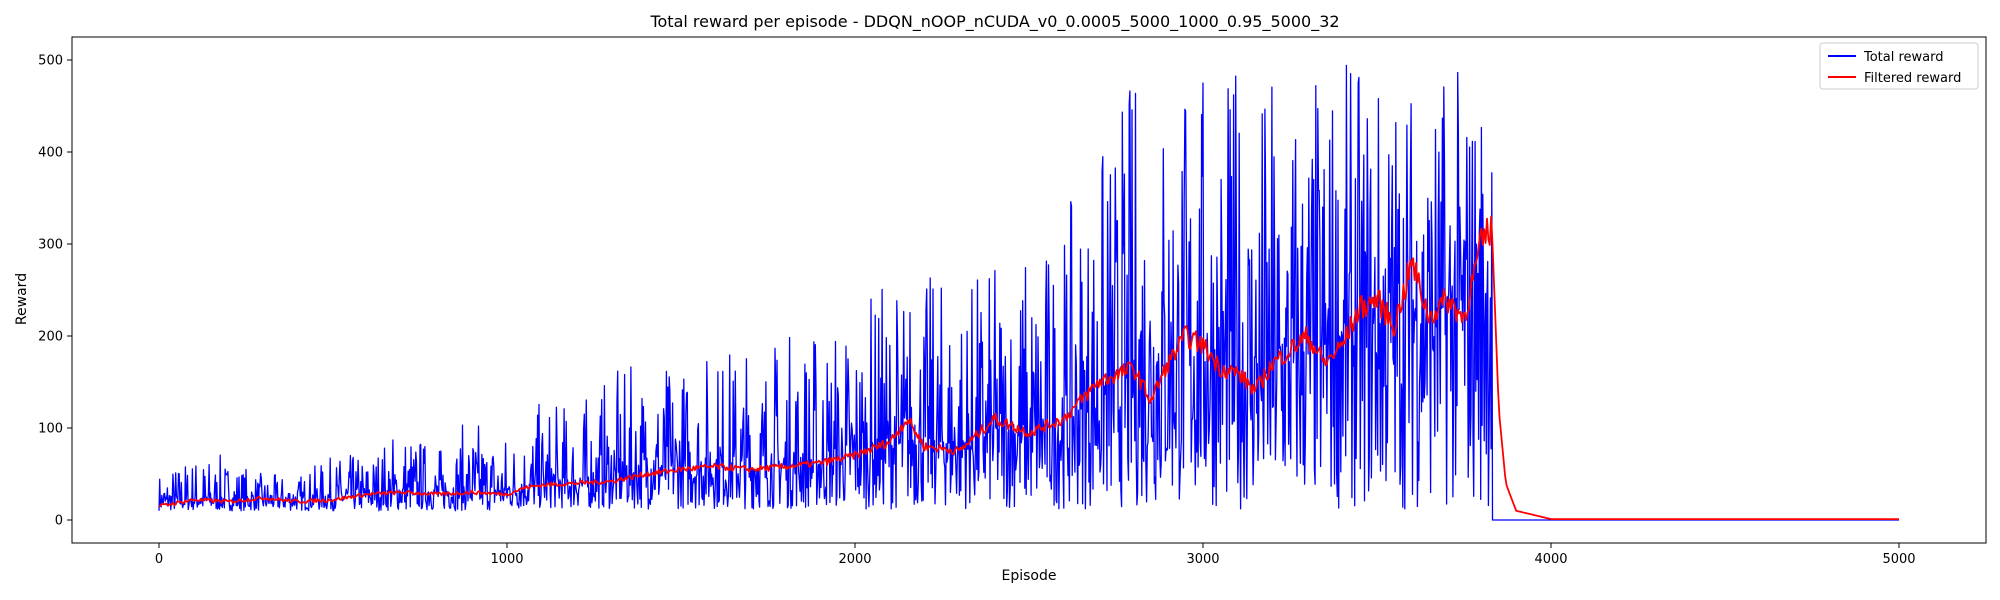 The image size is (2000, 600). What do you see at coordinates (1029, 576) in the screenshot?
I see `x-axis-label: Episode` at bounding box center [1029, 576].